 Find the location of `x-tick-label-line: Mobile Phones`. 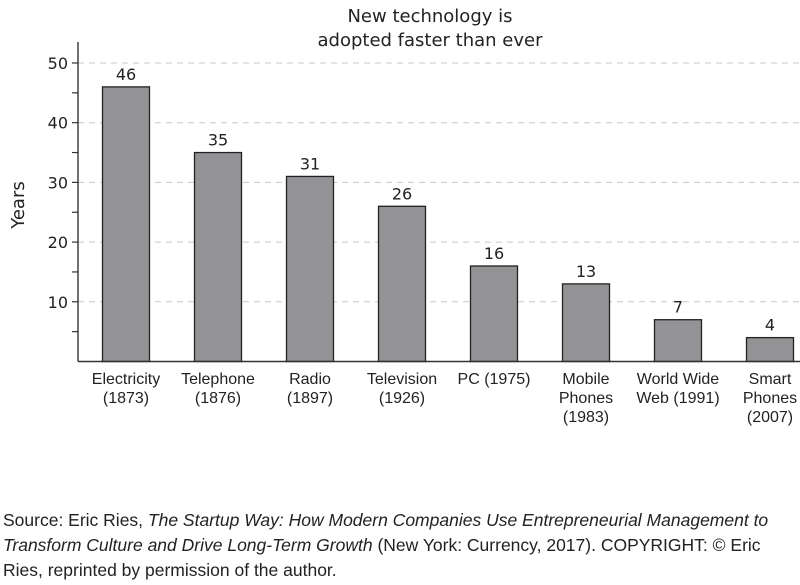

x-tick-label-line: Mobile Phones is located at coordinates (586, 389).